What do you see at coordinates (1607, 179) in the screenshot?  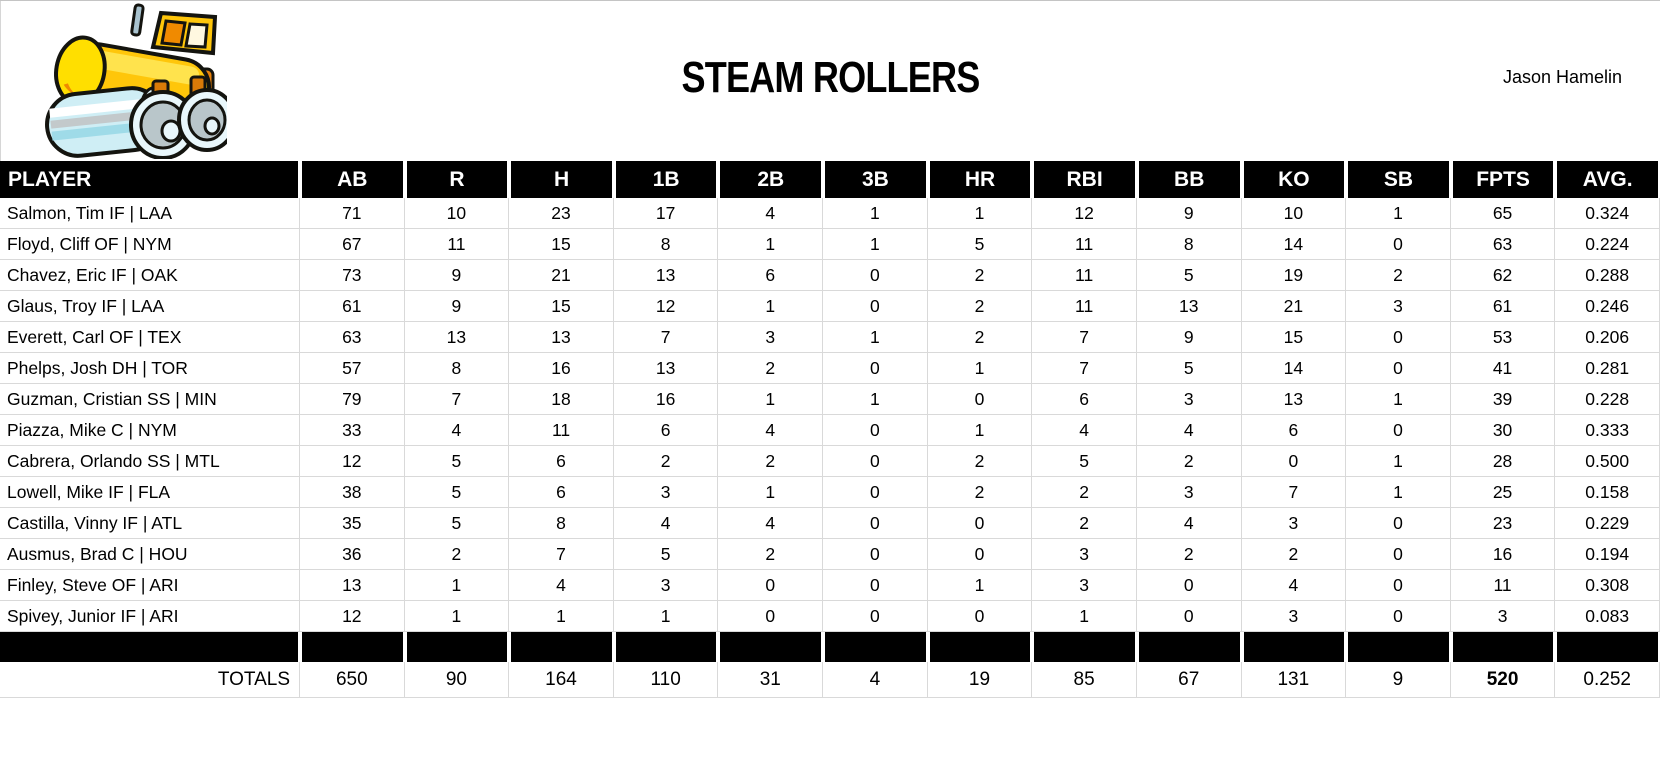 I see `header-label: AVG.` at bounding box center [1607, 179].